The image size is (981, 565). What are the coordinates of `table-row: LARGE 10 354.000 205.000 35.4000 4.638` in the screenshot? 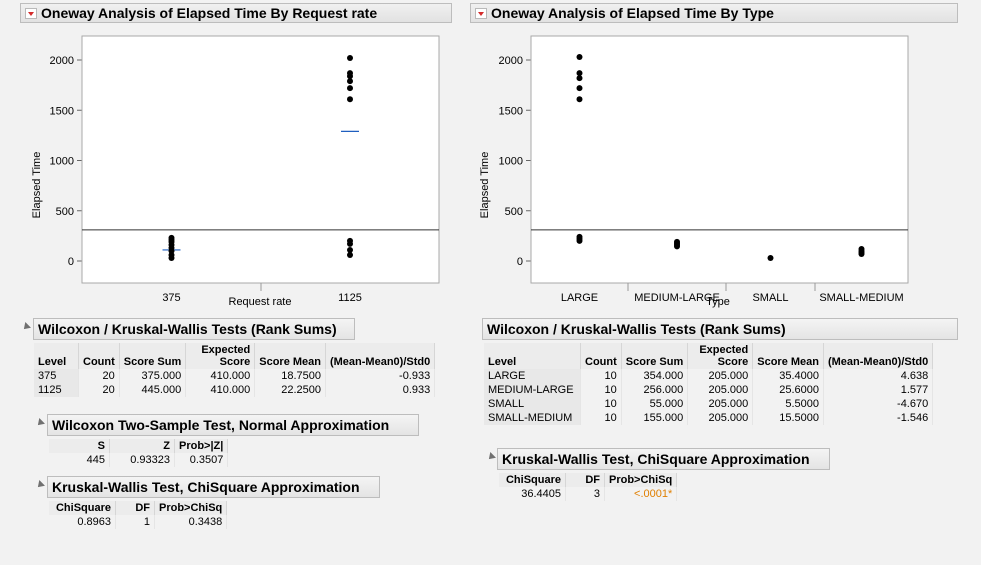 It's located at (709, 376).